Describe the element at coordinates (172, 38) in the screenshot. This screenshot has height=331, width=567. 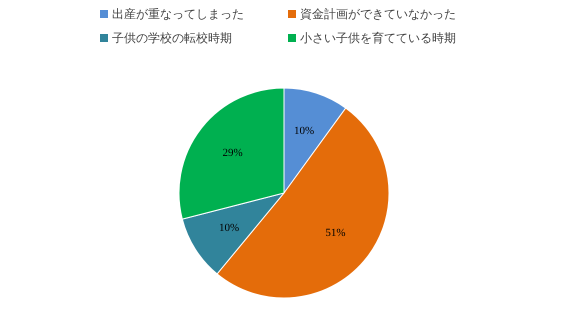
I see `legend-label: 子供の学校の転校時期` at that location.